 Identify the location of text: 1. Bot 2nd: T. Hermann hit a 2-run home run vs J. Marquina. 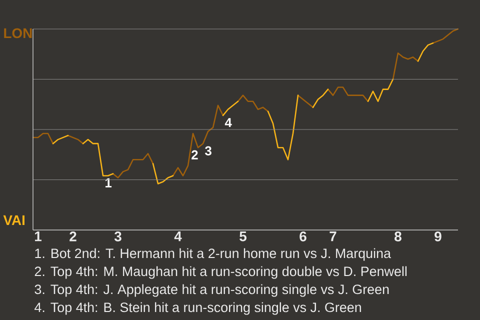
(213, 254).